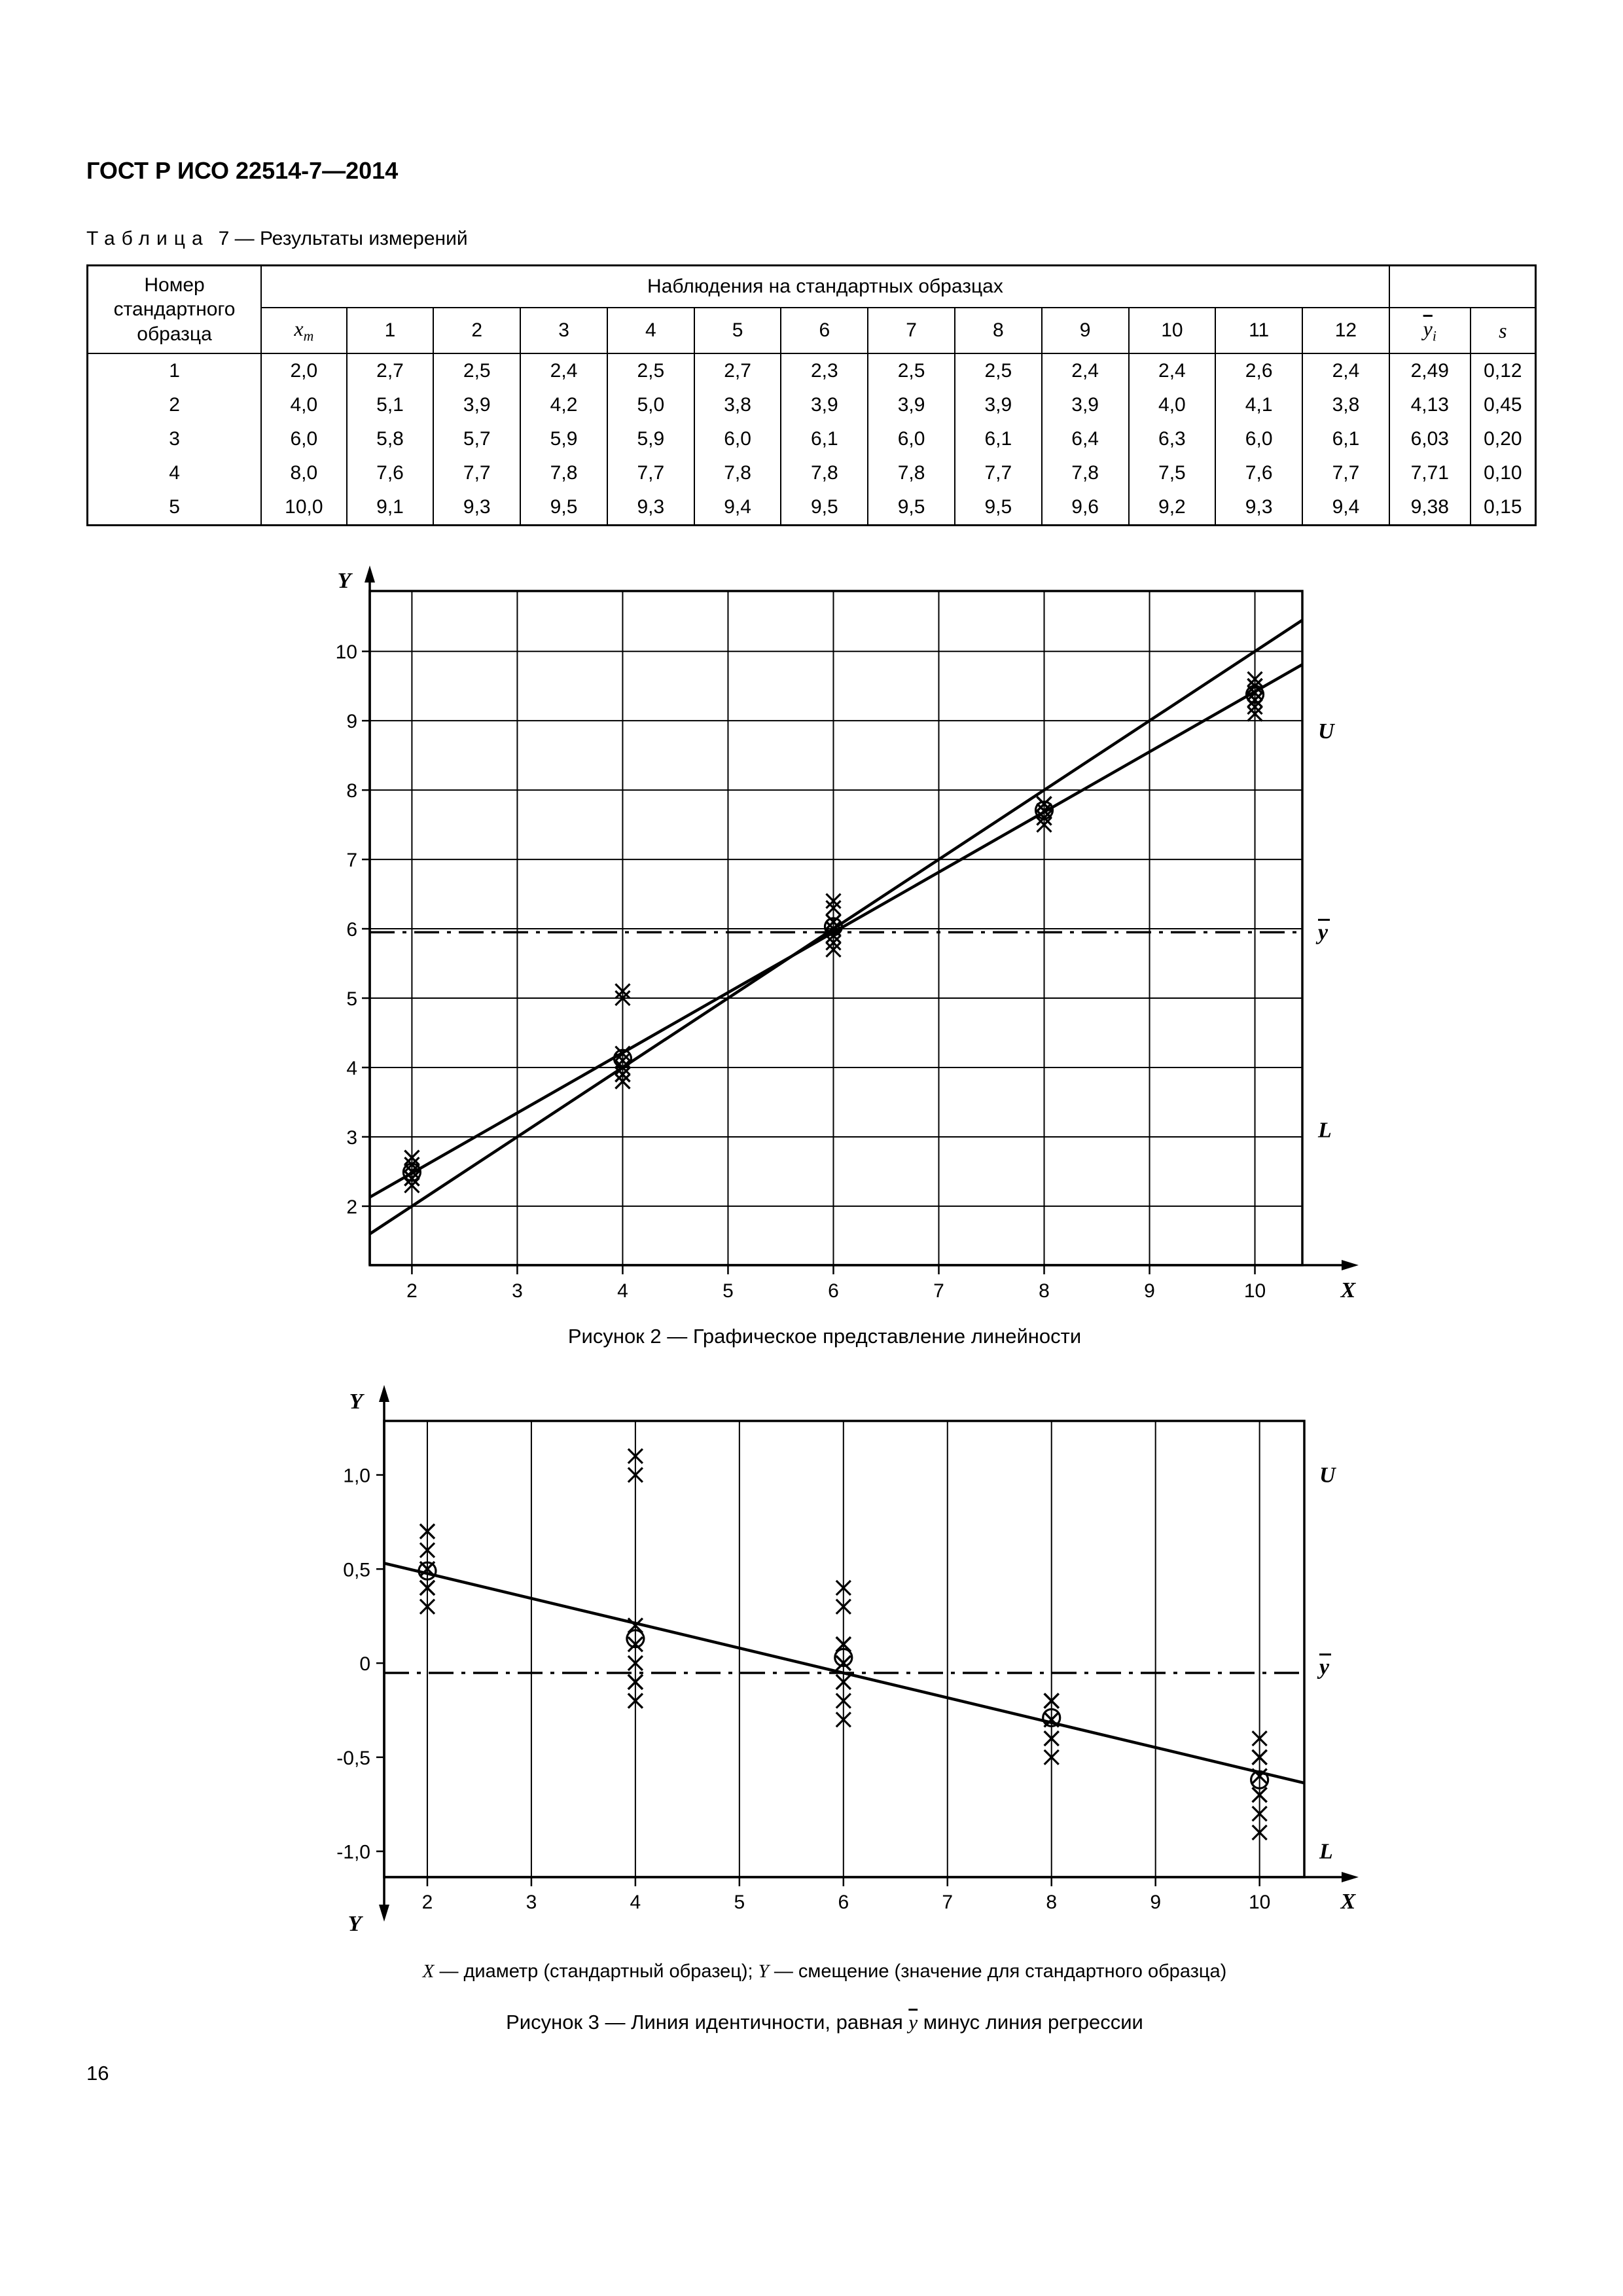  Describe the element at coordinates (174, 508) in the screenshot. I see `table-cell: 5` at that location.